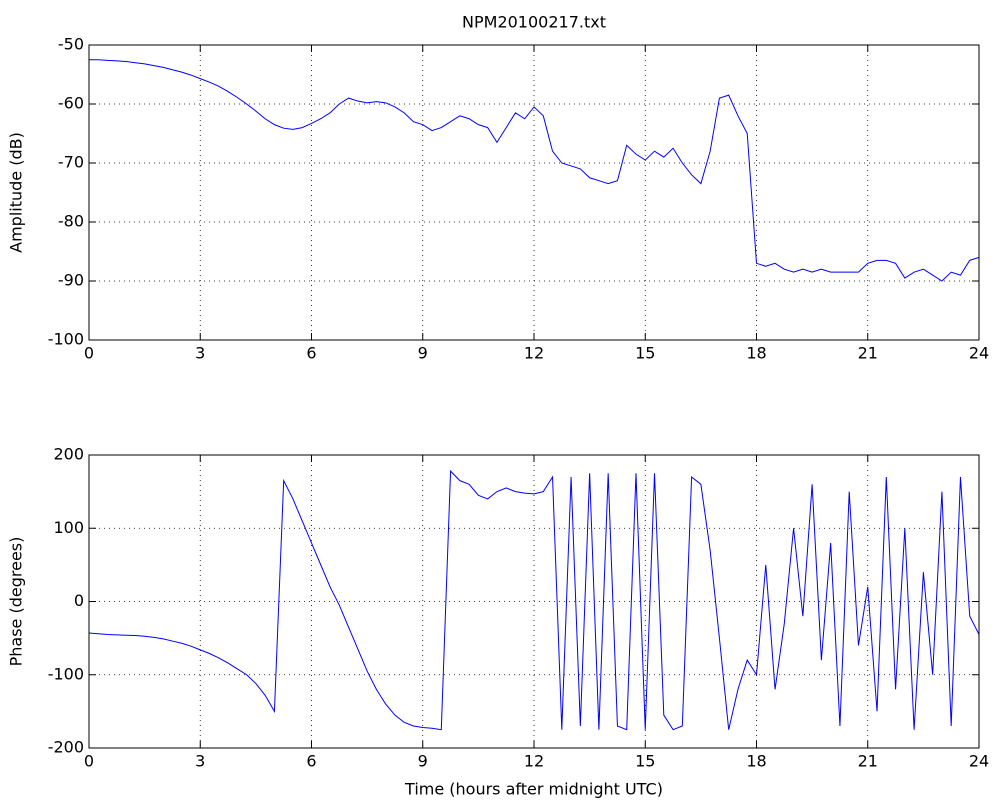 The height and width of the screenshot is (806, 998). I want to click on y-tick-label: 100, so click(68, 527).